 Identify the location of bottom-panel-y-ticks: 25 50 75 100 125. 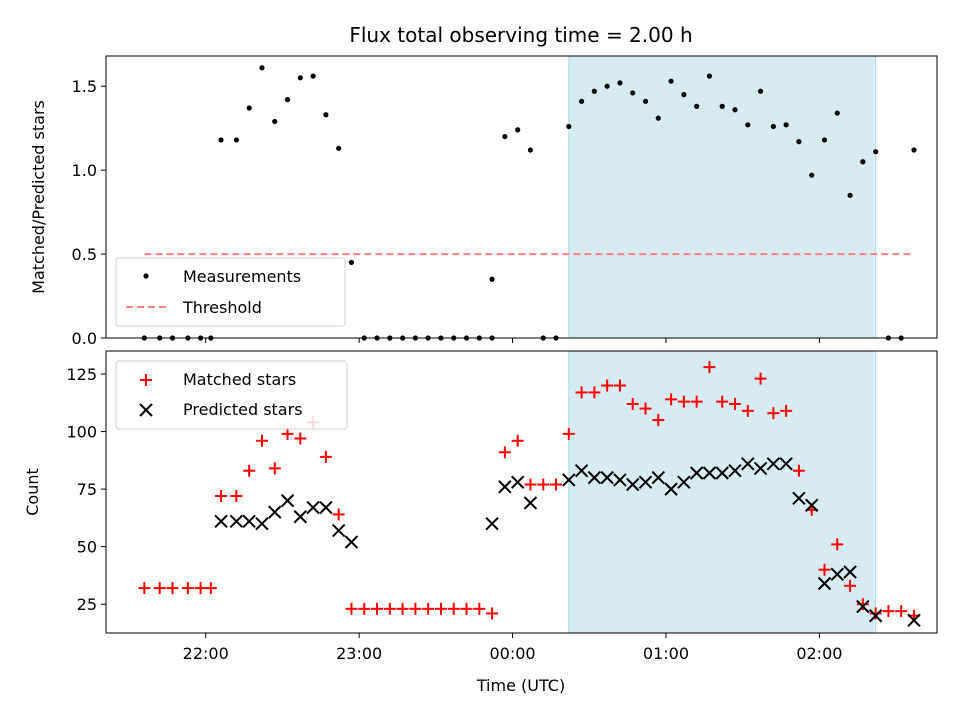
(86, 489).